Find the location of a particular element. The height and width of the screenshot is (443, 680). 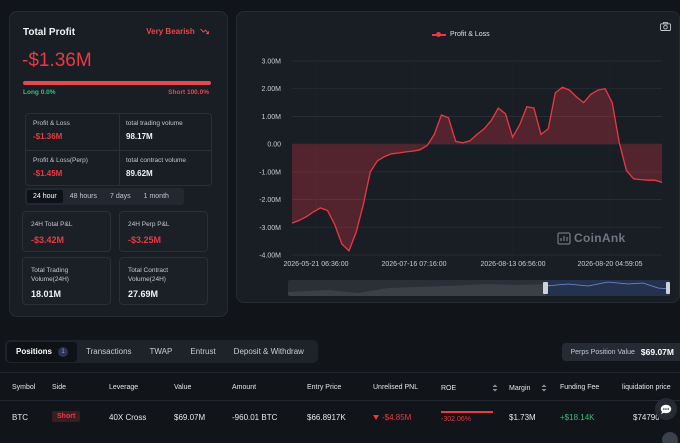

long-ratio-label: Long 0.0% is located at coordinates (39, 92).